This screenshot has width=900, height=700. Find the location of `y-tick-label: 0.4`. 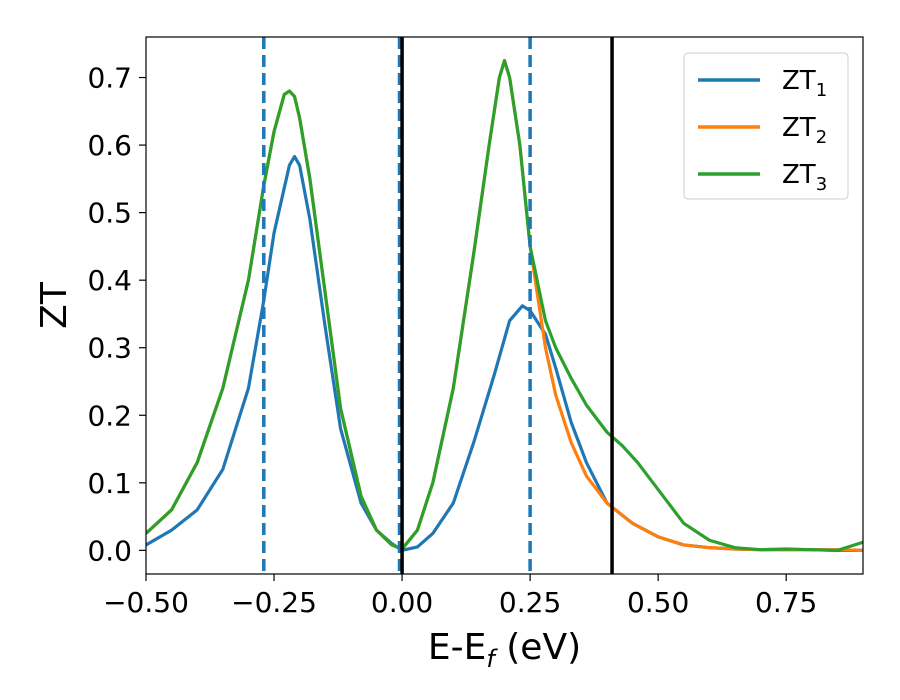

y-tick-label: 0.4 is located at coordinates (109, 280).